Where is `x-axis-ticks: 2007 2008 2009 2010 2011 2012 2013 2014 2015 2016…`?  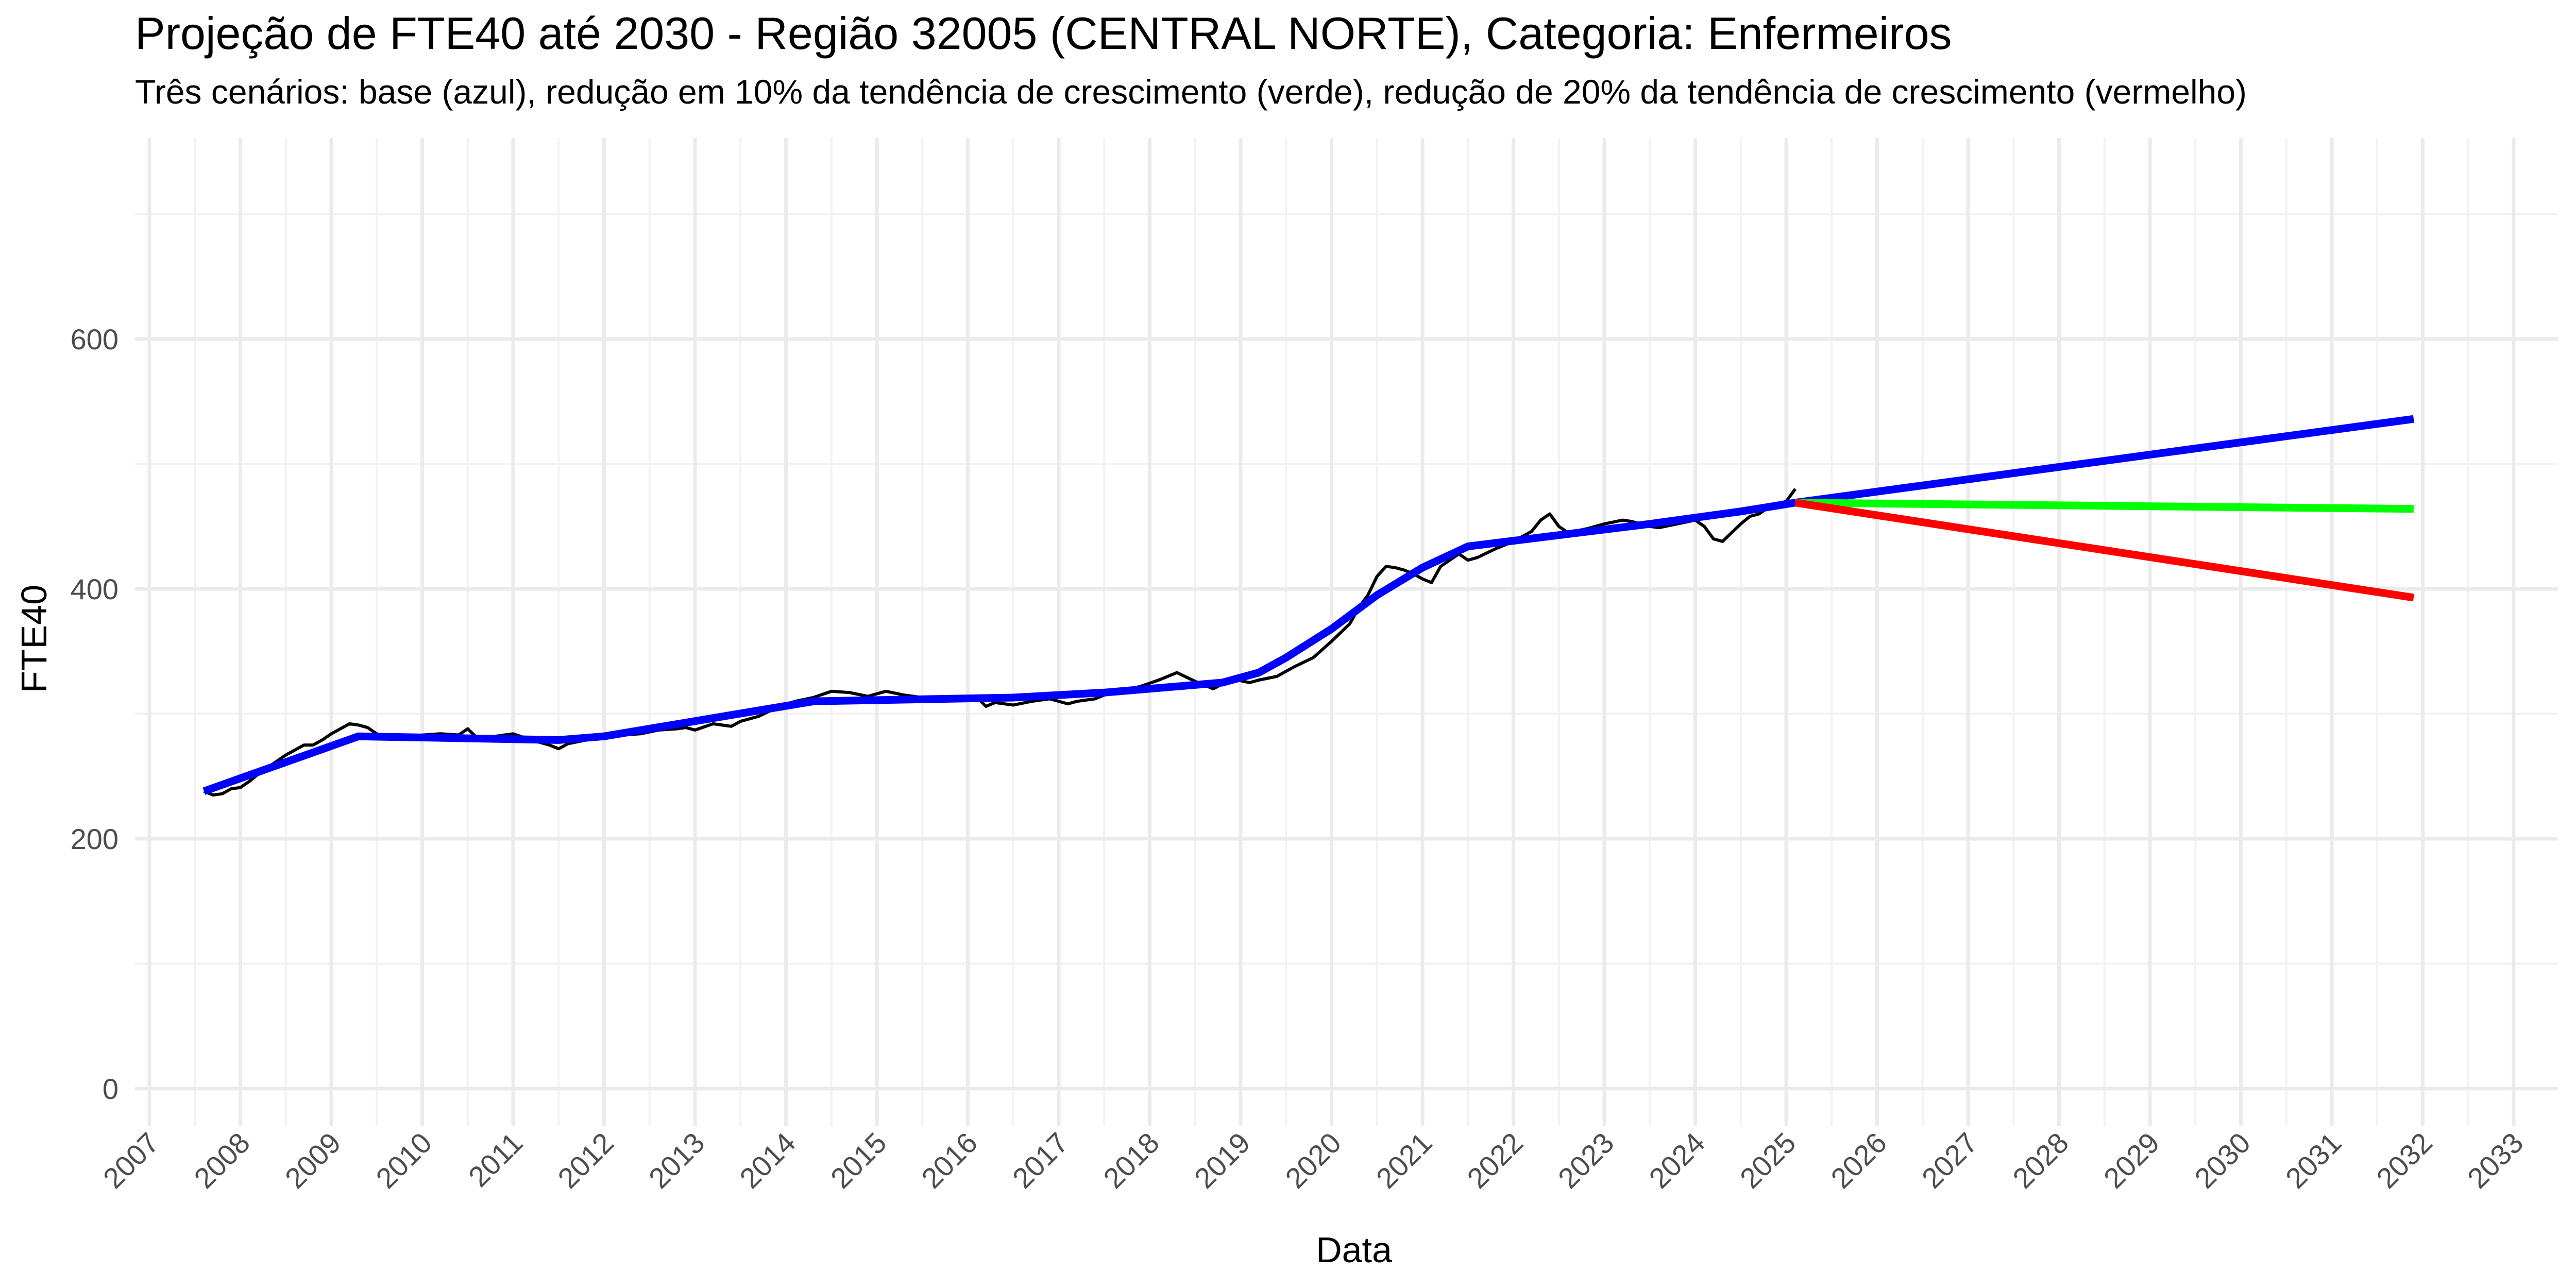
x-axis-ticks: 2007 2008 2009 2010 2011 2012 2013 2014 2015 2016… is located at coordinates (1313, 1160).